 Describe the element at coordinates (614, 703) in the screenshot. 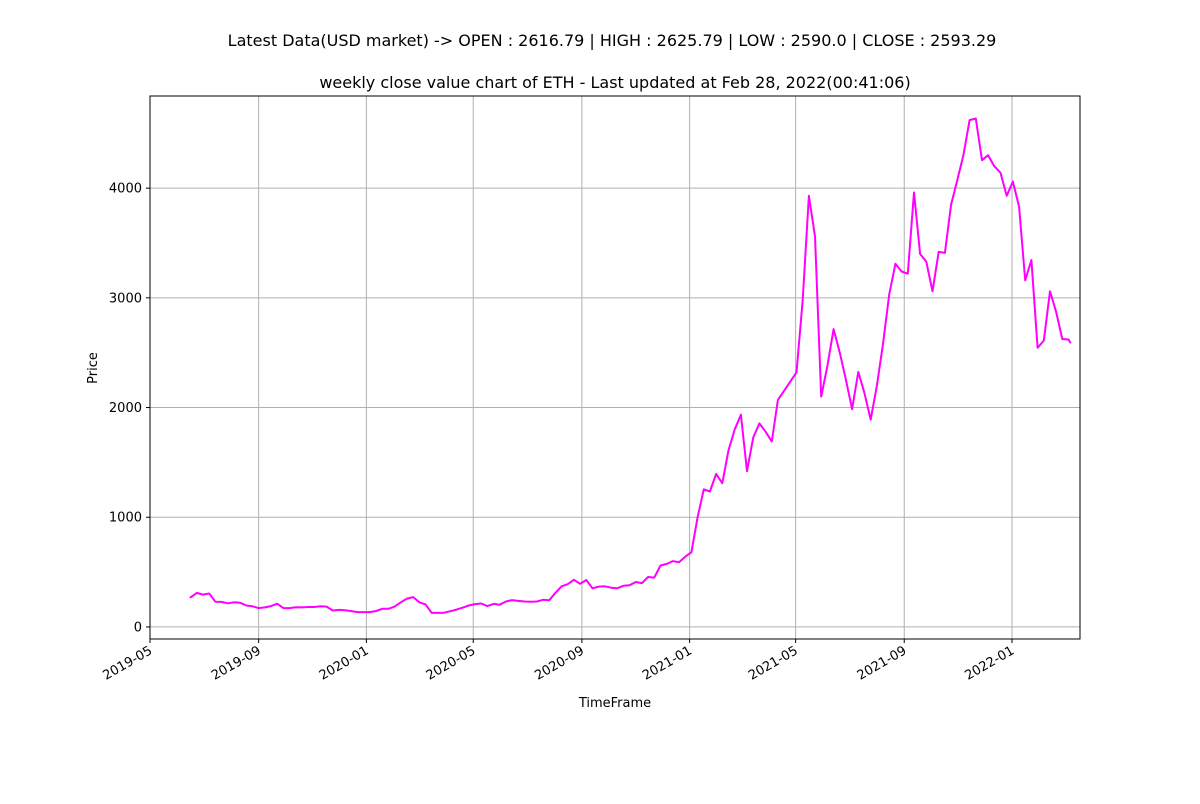

I see `x-axis-label: TimeFrame` at that location.